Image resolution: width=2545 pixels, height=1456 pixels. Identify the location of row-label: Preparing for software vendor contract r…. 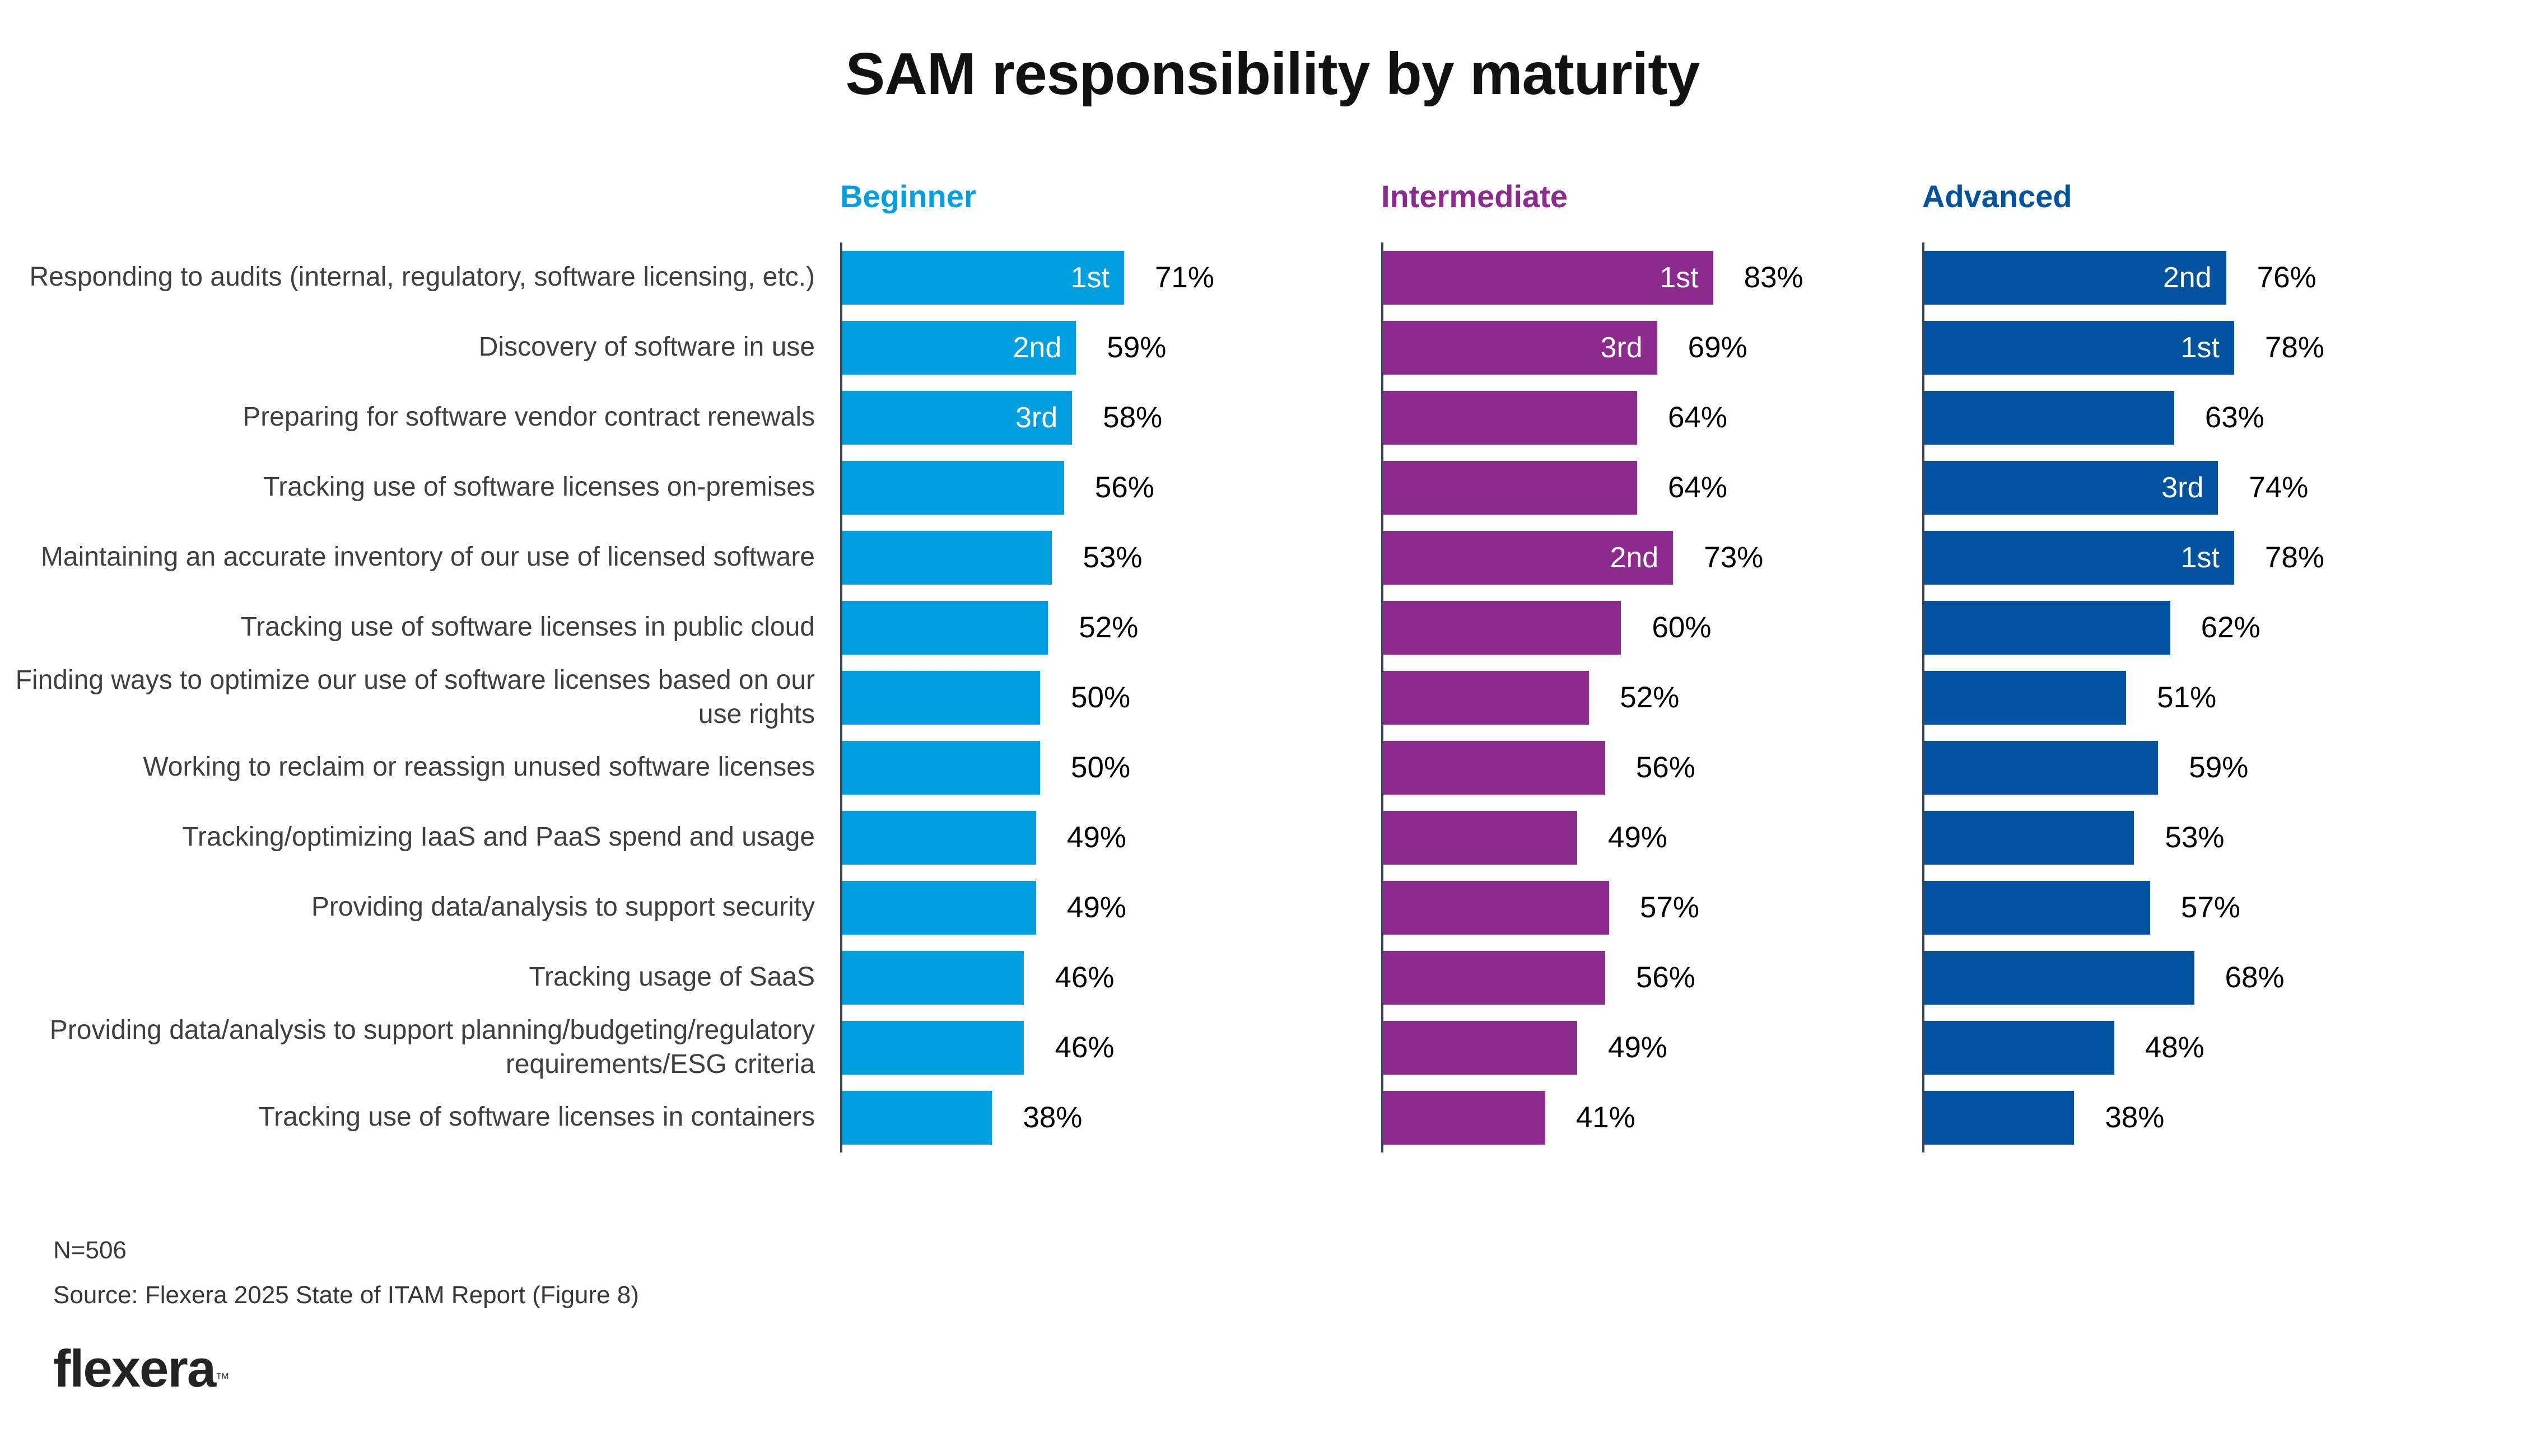
(529, 417).